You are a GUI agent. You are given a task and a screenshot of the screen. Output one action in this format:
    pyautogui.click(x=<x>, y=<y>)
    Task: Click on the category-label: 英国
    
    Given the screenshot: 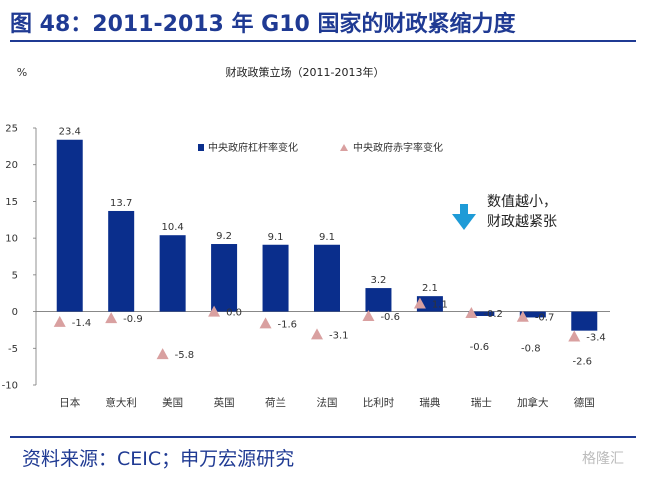 What is the action you would take?
    pyautogui.click(x=224, y=402)
    